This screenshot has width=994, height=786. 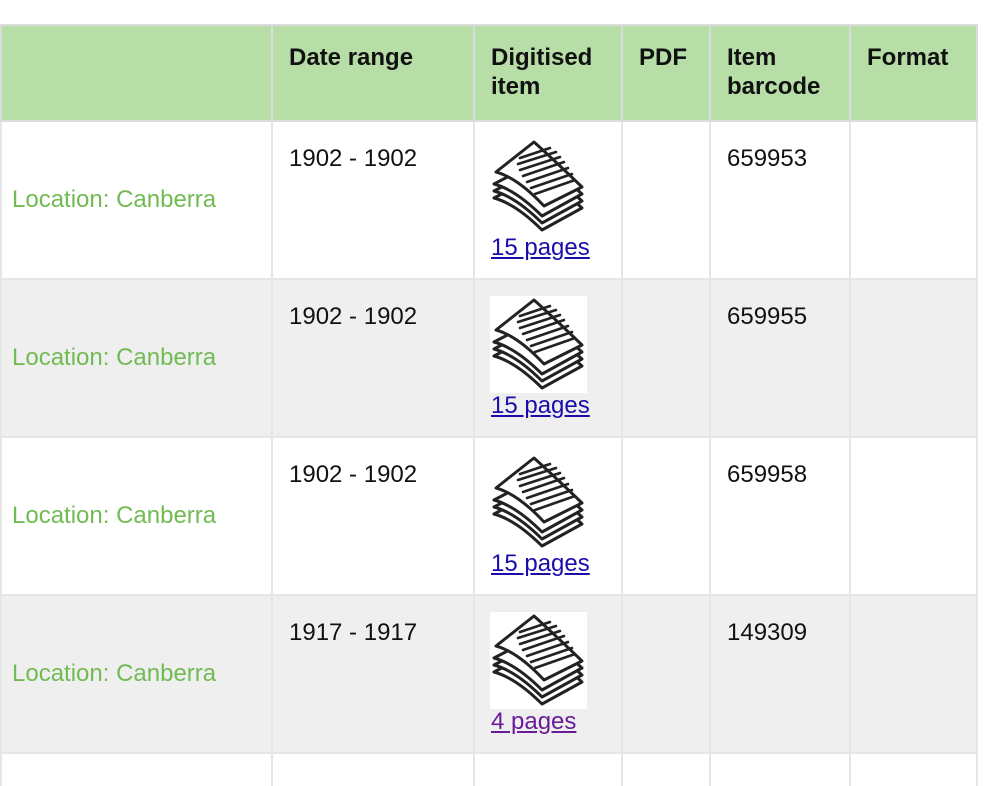 I want to click on column-header-date-range: Date range, so click(x=373, y=73).